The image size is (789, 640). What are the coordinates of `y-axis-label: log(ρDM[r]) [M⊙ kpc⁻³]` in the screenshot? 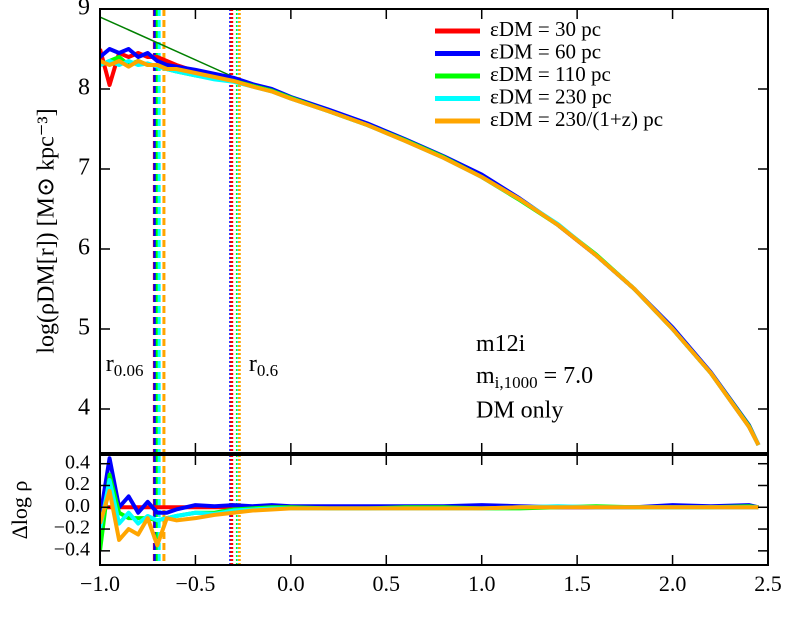 It's located at (47, 230).